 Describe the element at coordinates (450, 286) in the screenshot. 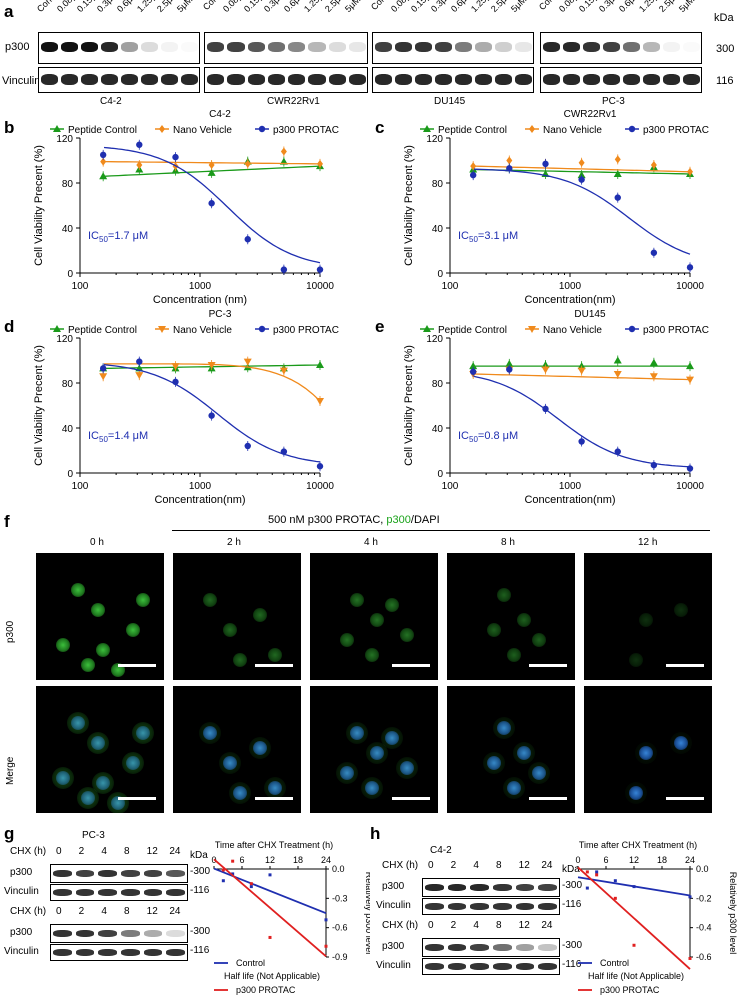

I see `x-tick-label: 100` at that location.